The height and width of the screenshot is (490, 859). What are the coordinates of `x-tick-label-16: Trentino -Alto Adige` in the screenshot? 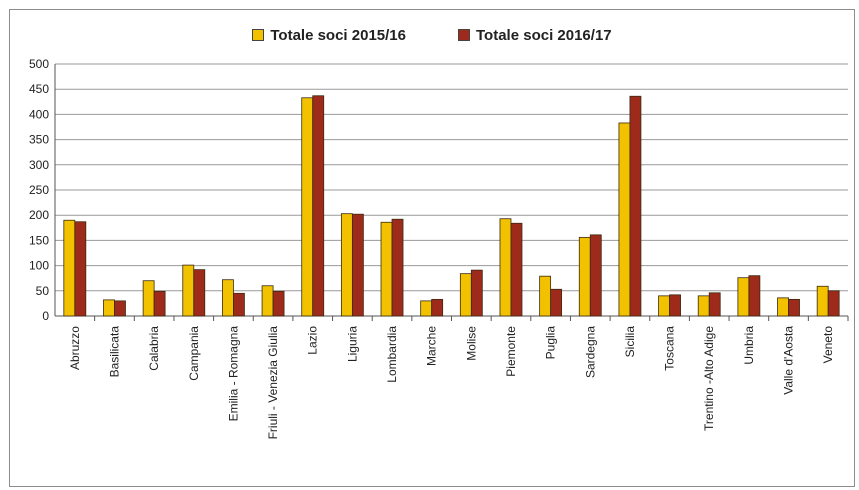 It's located at (709, 378).